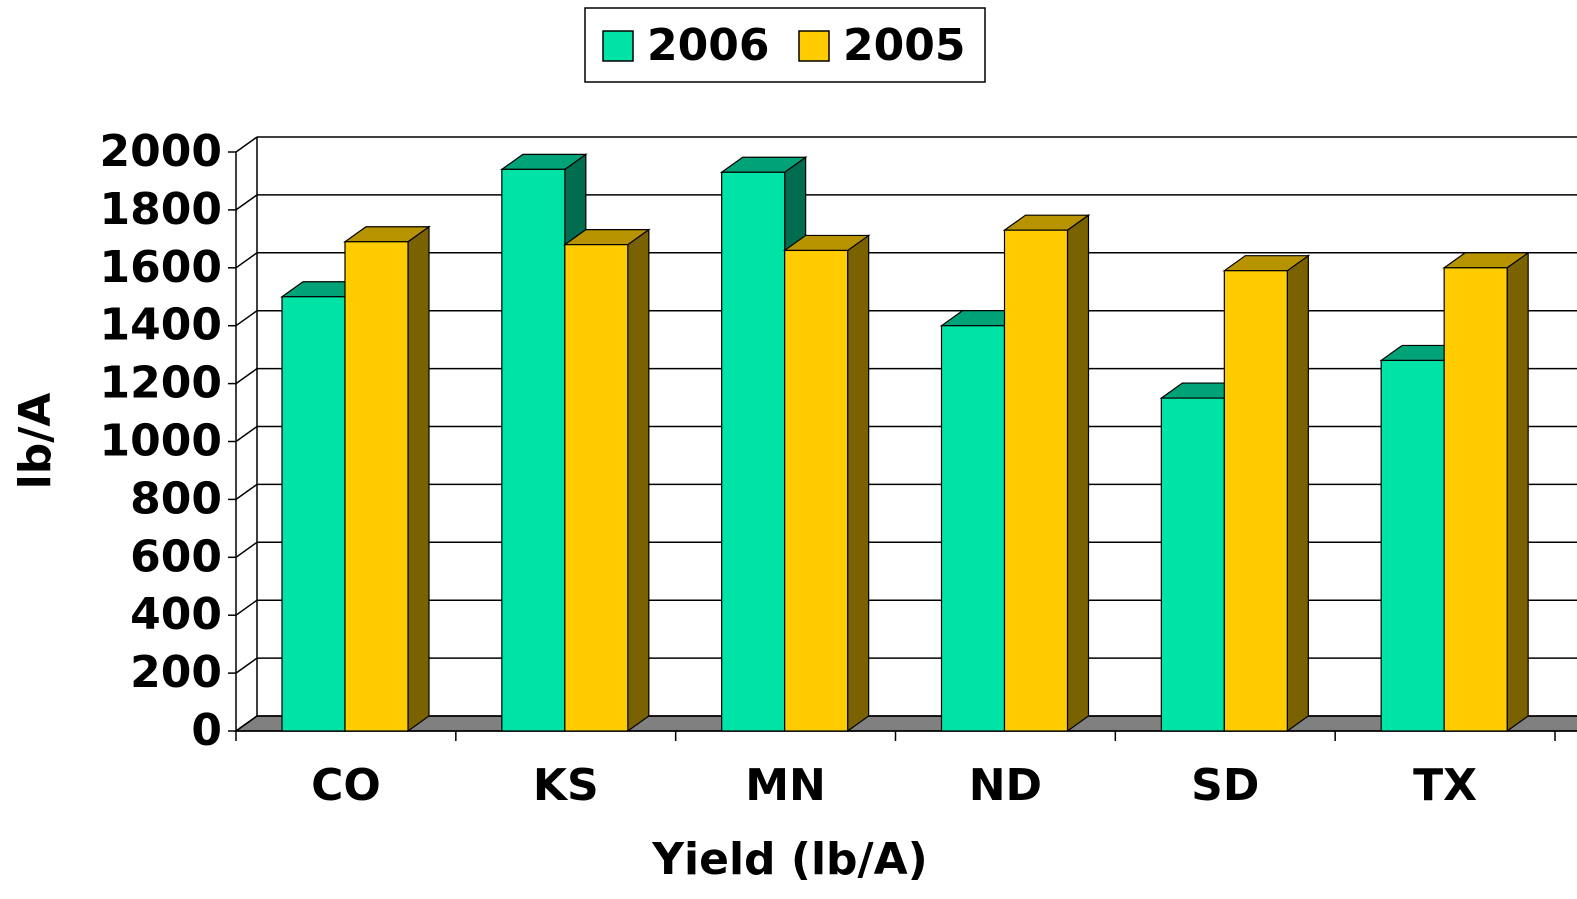  What do you see at coordinates (35, 441) in the screenshot?
I see `y-axis-title: lb/A` at bounding box center [35, 441].